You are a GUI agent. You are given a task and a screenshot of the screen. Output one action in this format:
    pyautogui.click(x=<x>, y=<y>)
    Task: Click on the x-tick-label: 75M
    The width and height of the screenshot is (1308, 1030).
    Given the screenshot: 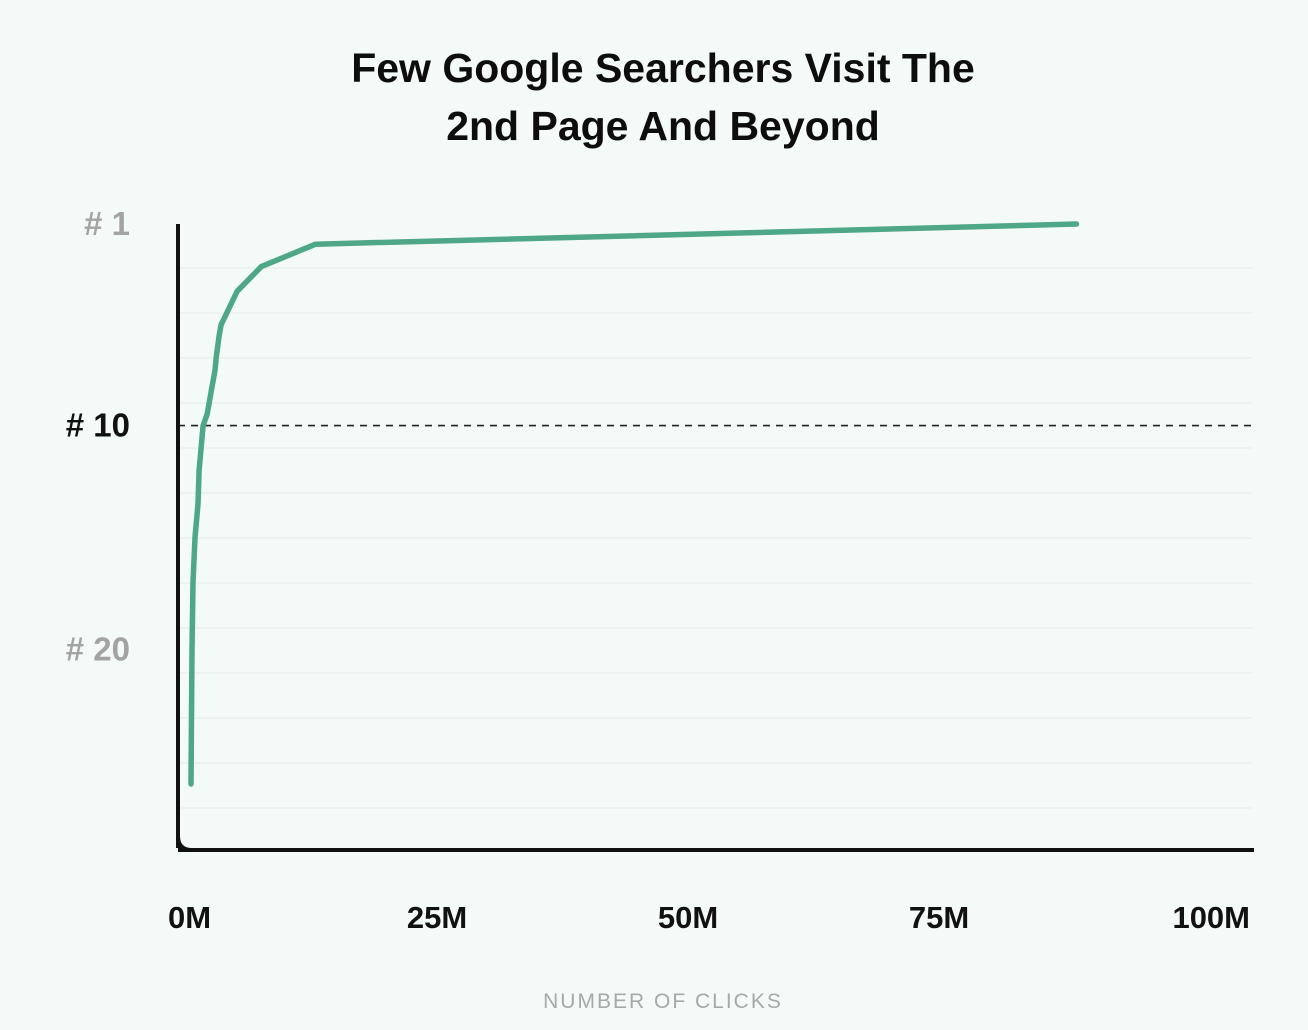 What is the action you would take?
    pyautogui.click(x=939, y=917)
    